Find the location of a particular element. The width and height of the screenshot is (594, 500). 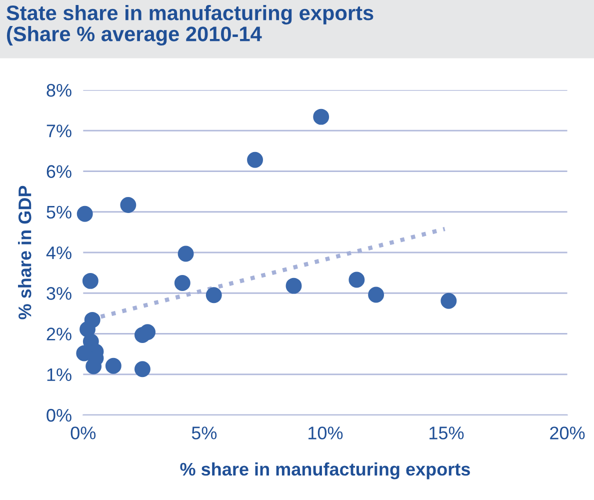

x-tick-label: 20% is located at coordinates (567, 433).